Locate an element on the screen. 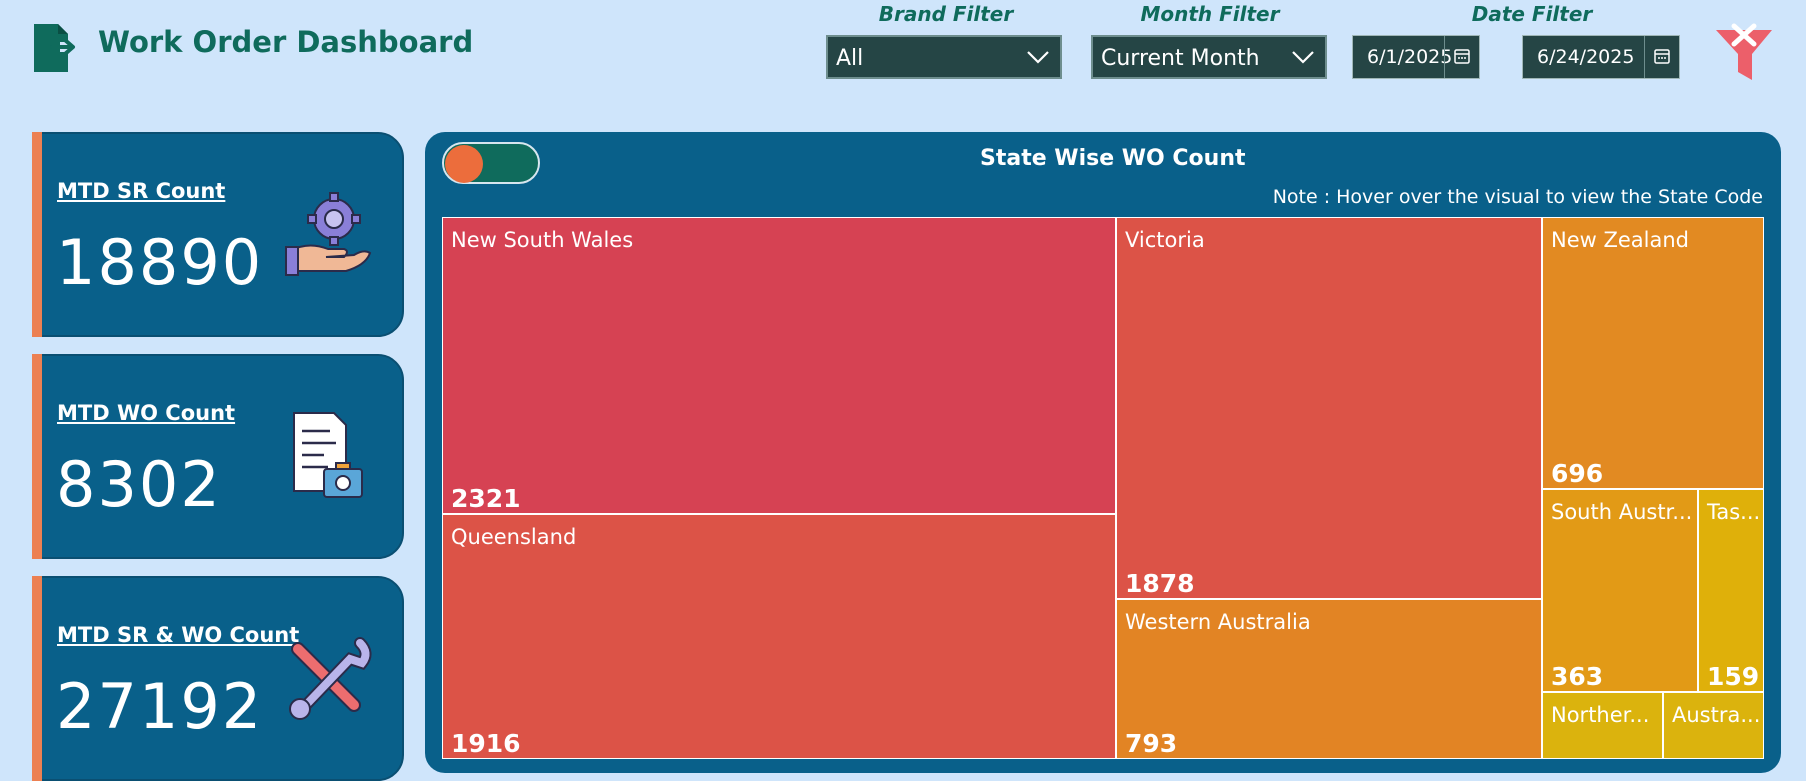 This screenshot has height=781, width=1806. treemap-tile: New South Wales 2321 is located at coordinates (779, 365).